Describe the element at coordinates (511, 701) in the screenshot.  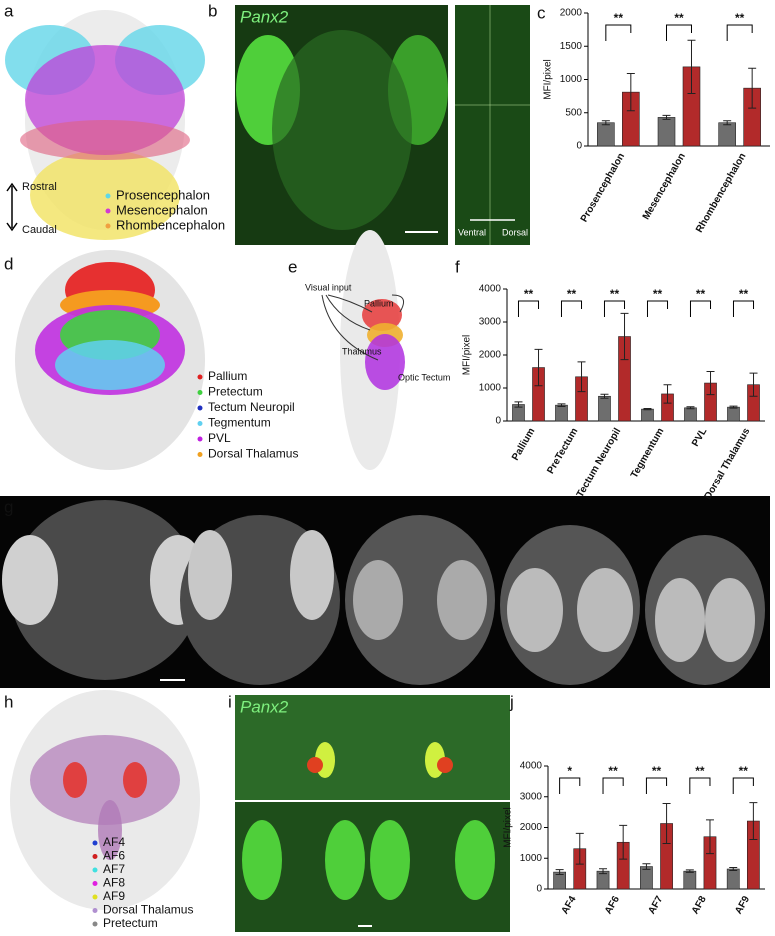
I see `panel-letter: j` at that location.